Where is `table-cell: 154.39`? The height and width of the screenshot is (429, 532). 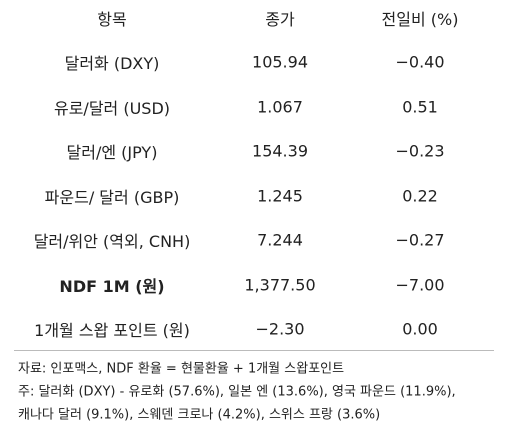 table-cell: 154.39 is located at coordinates (280, 151).